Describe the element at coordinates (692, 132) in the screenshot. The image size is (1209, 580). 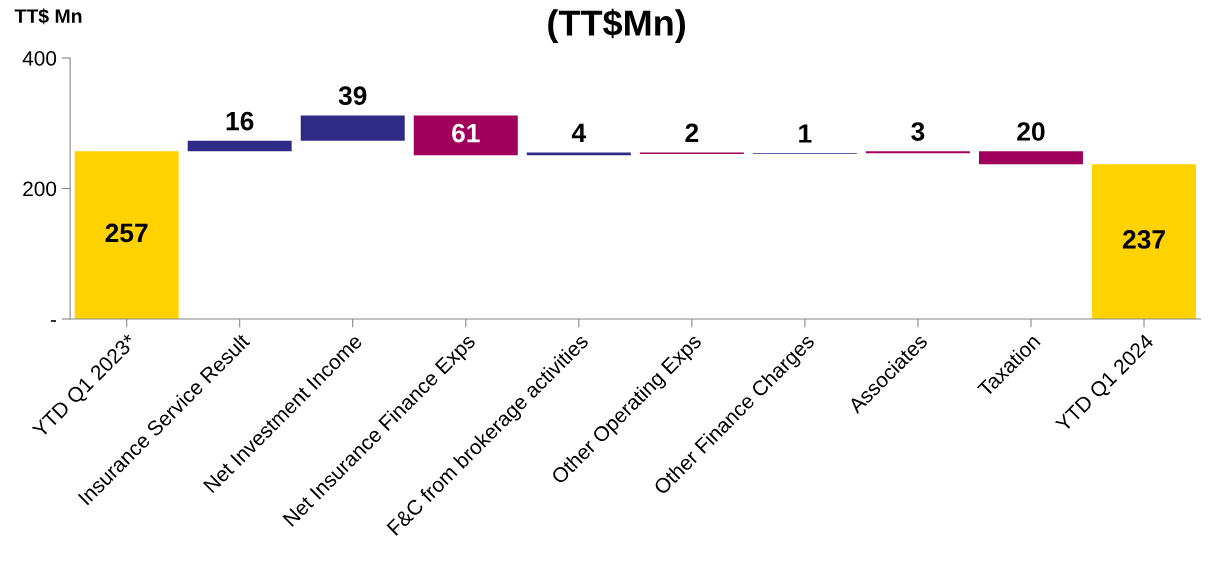
I see `data-label: 2` at that location.